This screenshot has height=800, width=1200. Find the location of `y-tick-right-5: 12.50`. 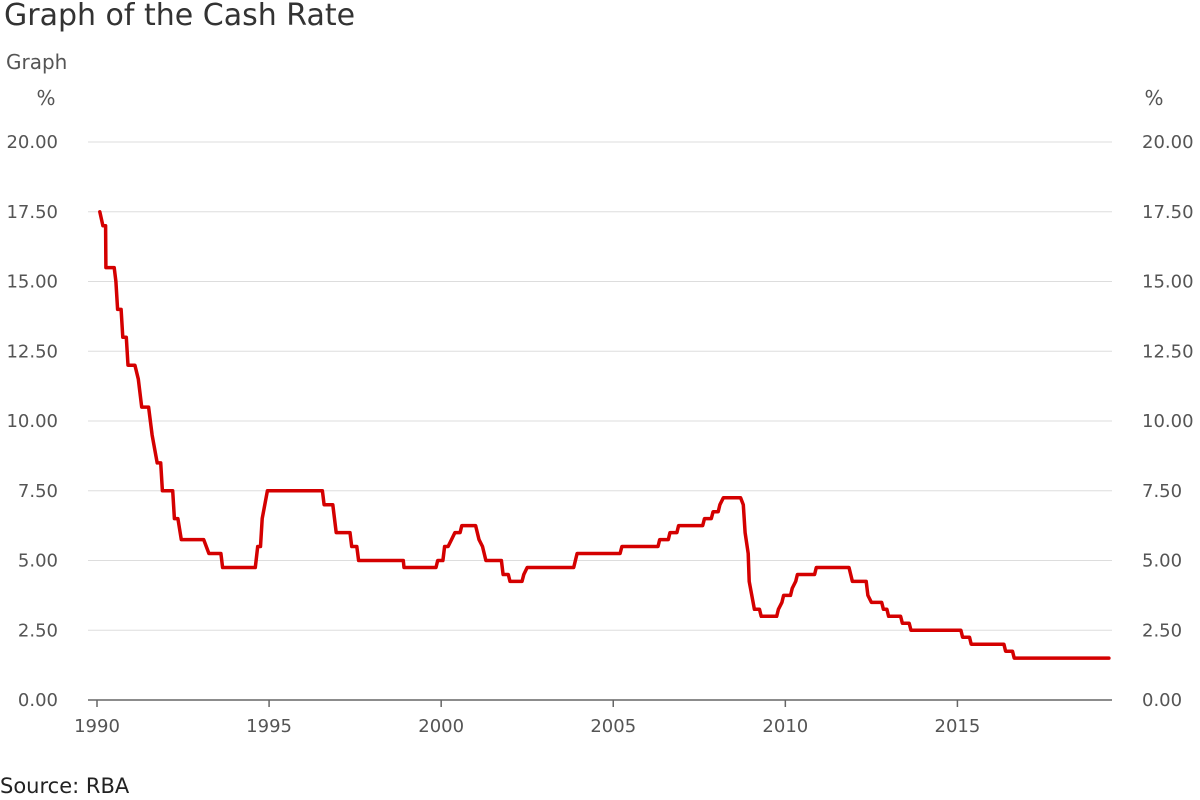

y-tick-right-5: 12.50 is located at coordinates (1168, 351).